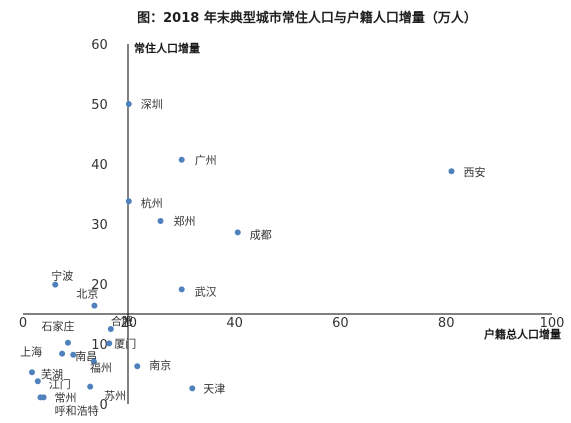 The image size is (571, 423). I want to click on x-tick-label: 20, so click(129, 323).